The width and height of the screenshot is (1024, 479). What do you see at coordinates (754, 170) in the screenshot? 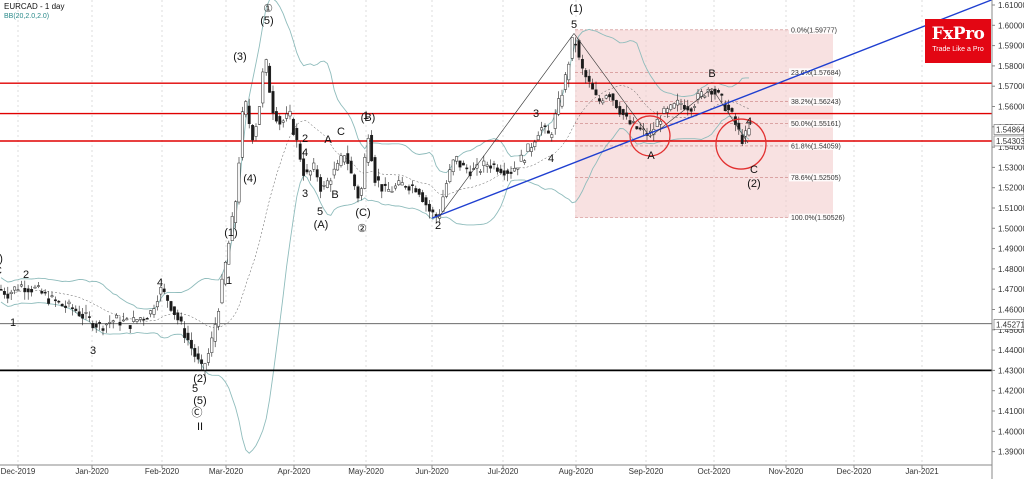
I see `wave-label: C` at bounding box center [754, 170].